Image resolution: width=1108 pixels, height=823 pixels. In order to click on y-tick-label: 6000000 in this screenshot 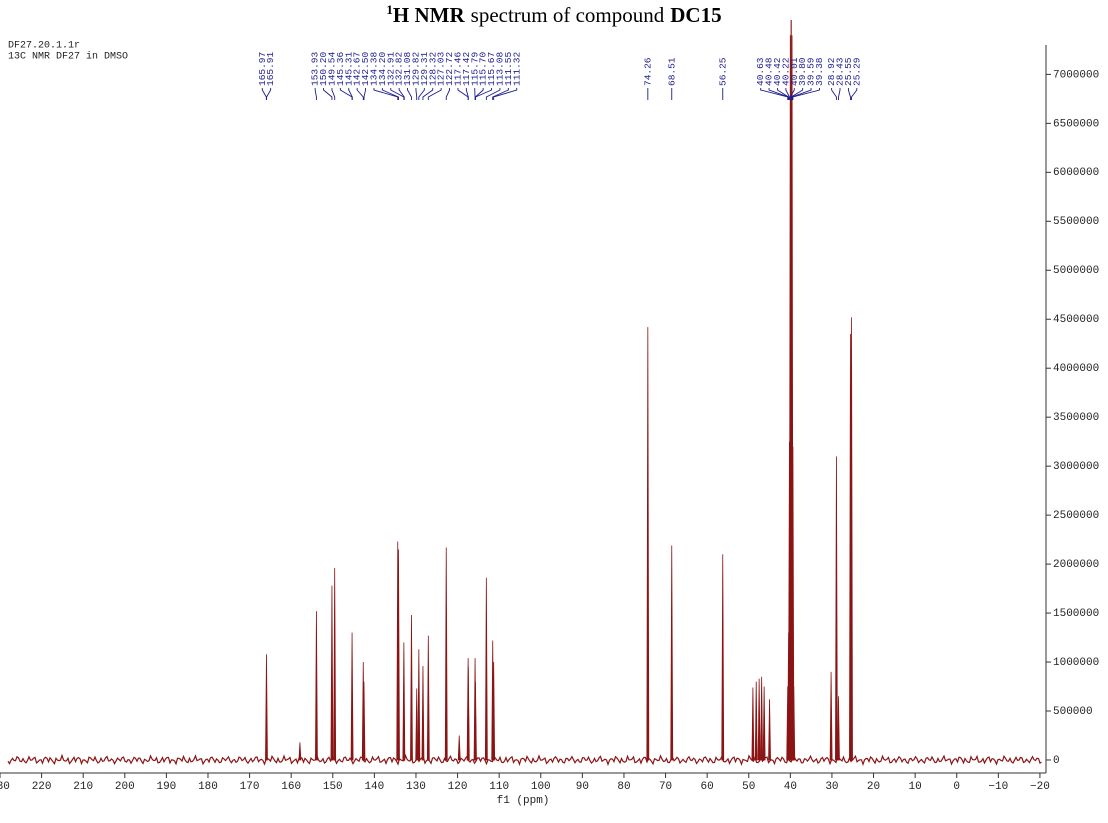, I will do `click(1076, 173)`.